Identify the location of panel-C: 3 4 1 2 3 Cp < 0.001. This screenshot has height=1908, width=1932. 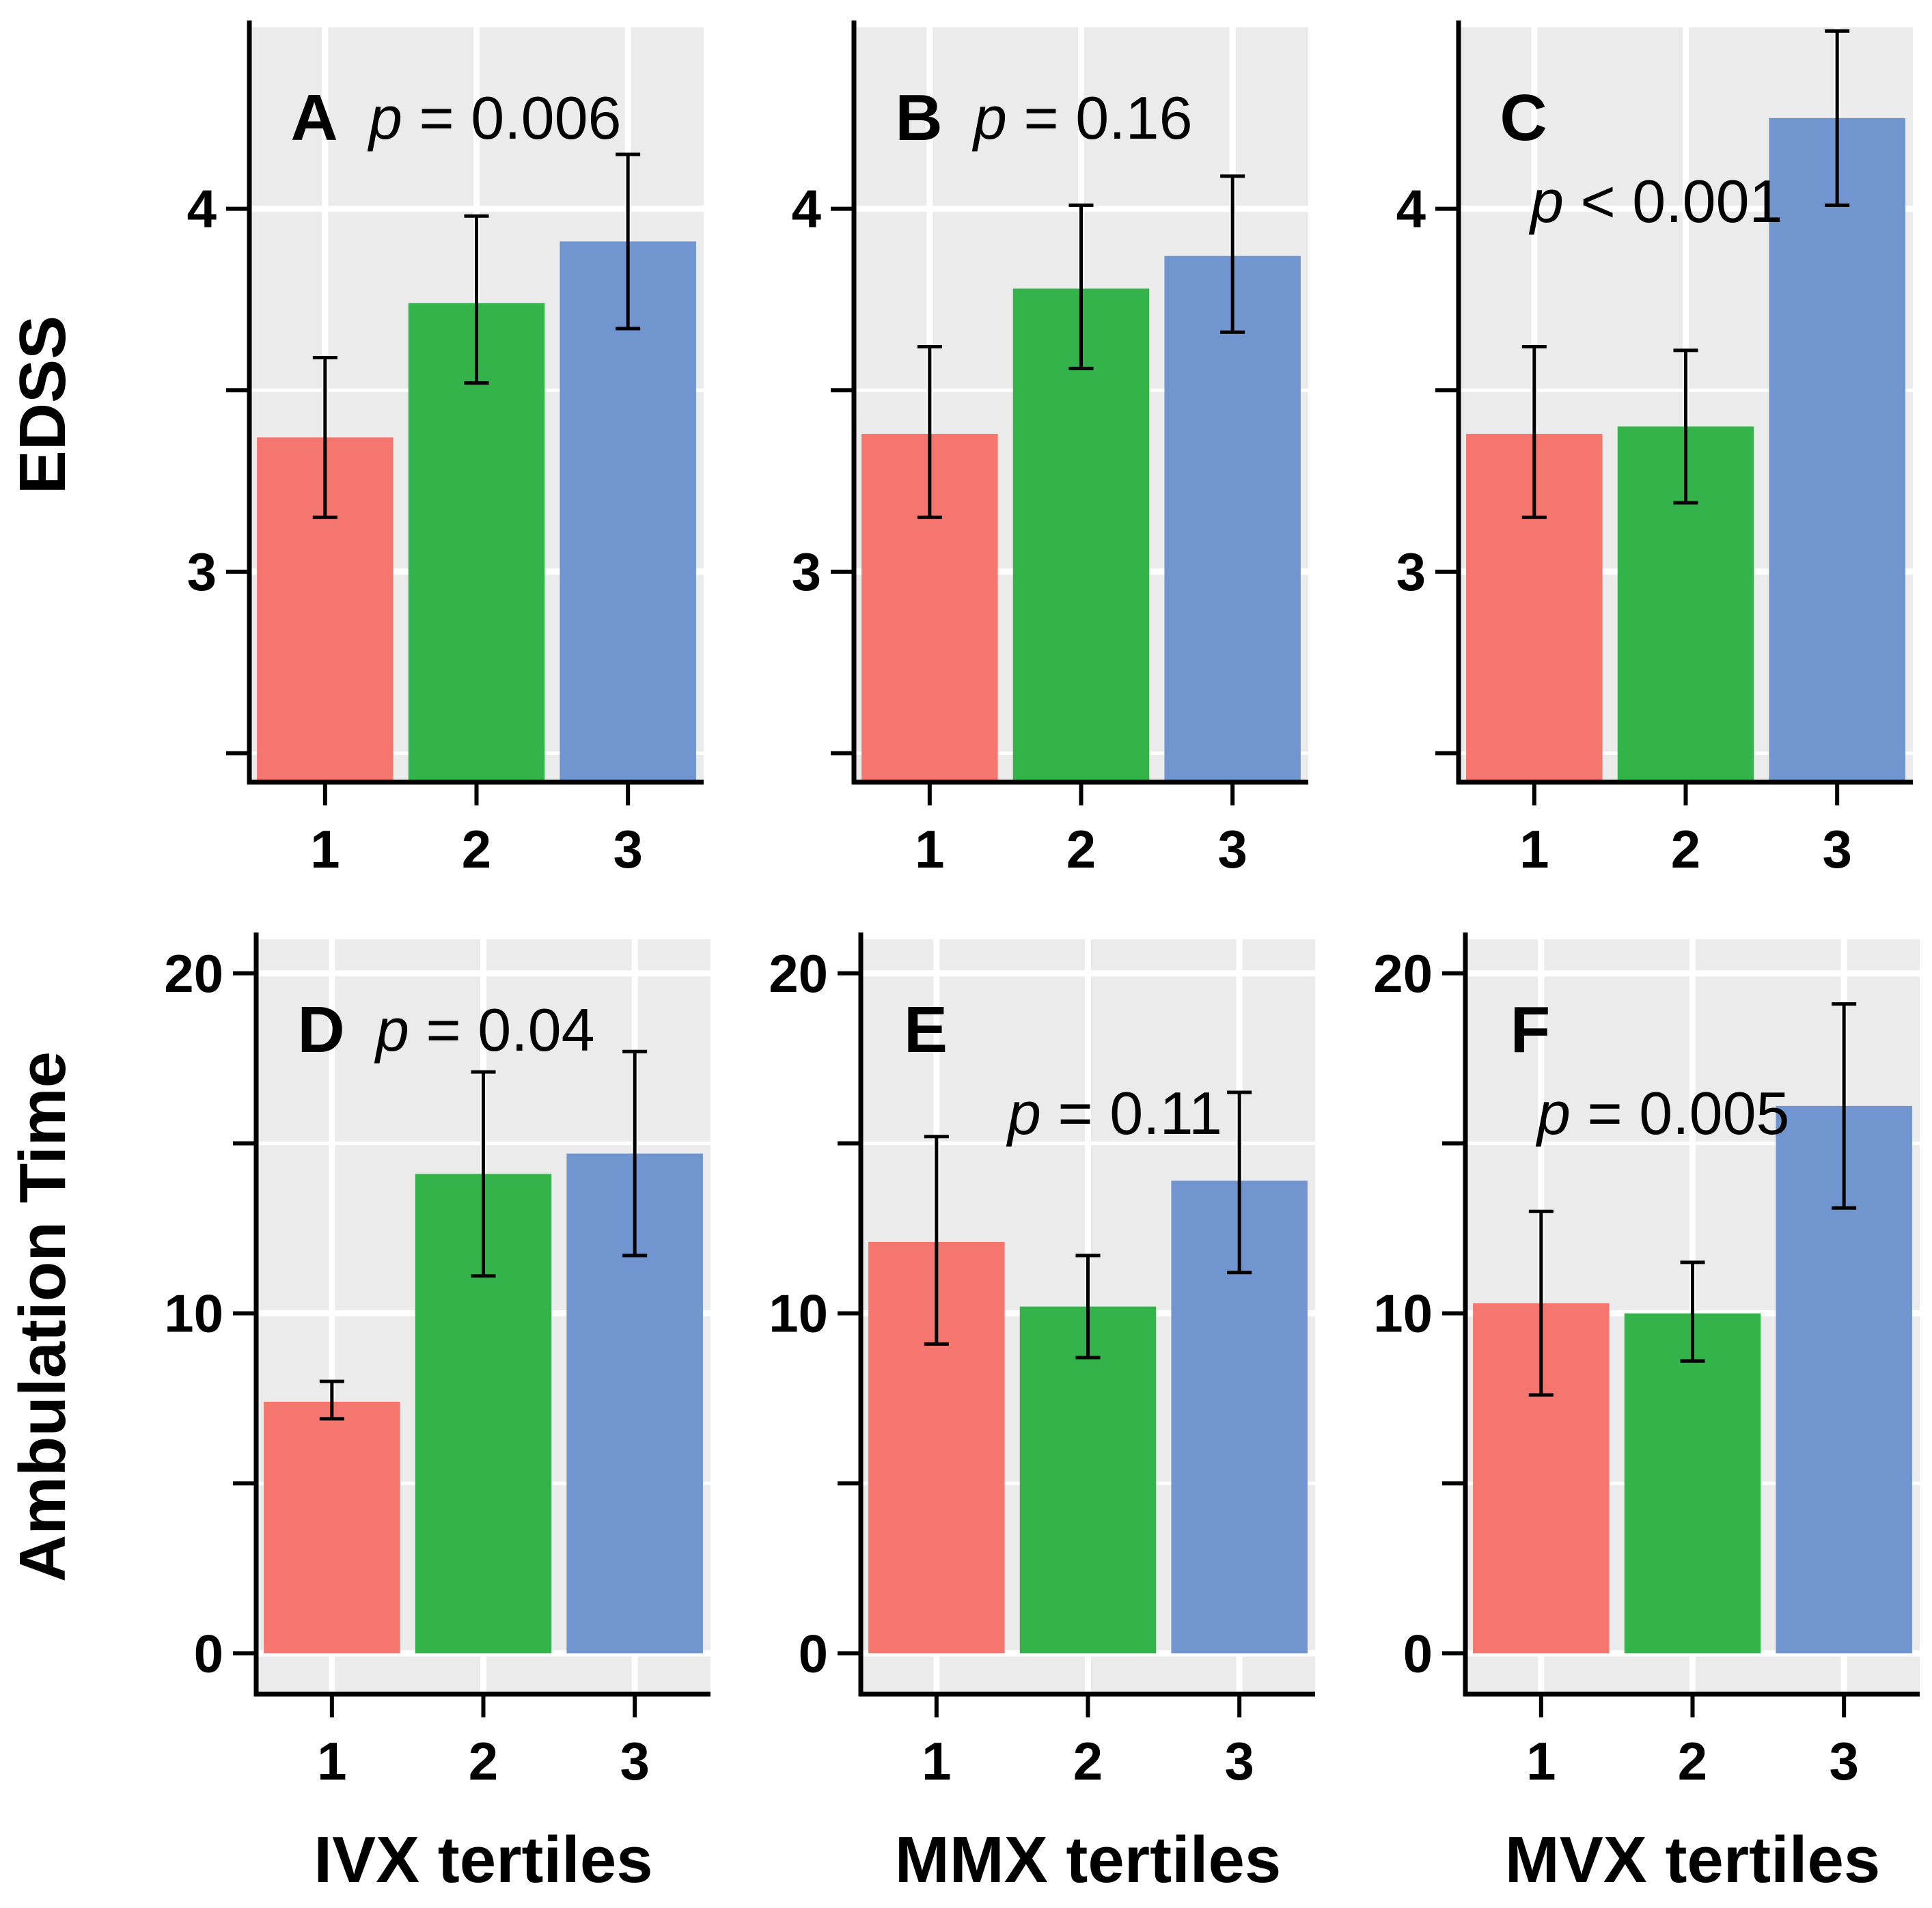
(1655, 449).